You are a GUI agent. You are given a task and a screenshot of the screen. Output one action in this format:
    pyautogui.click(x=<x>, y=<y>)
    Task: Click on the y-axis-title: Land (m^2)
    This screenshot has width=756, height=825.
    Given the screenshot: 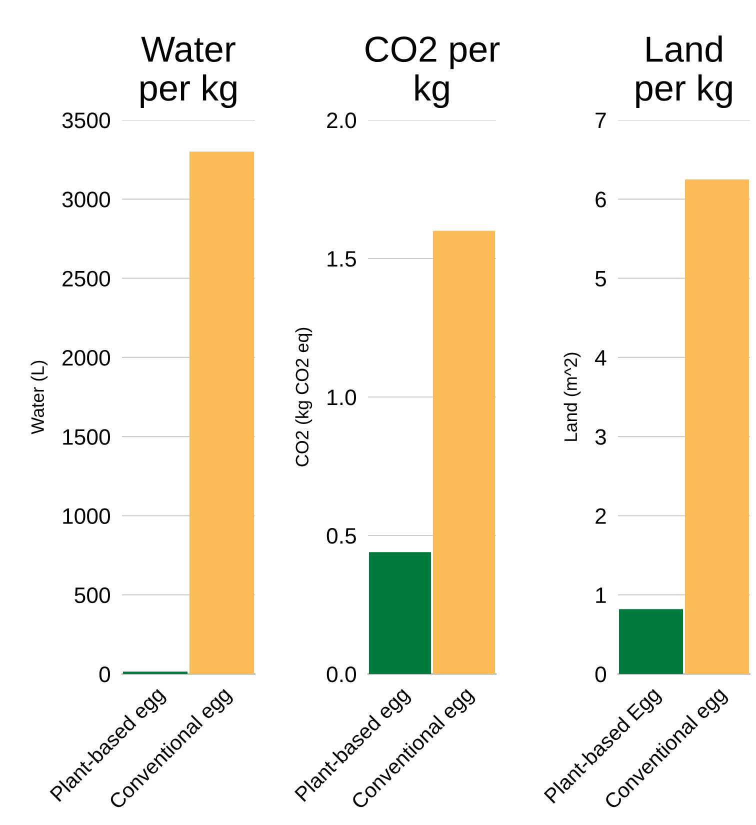 What is the action you would take?
    pyautogui.click(x=572, y=396)
    